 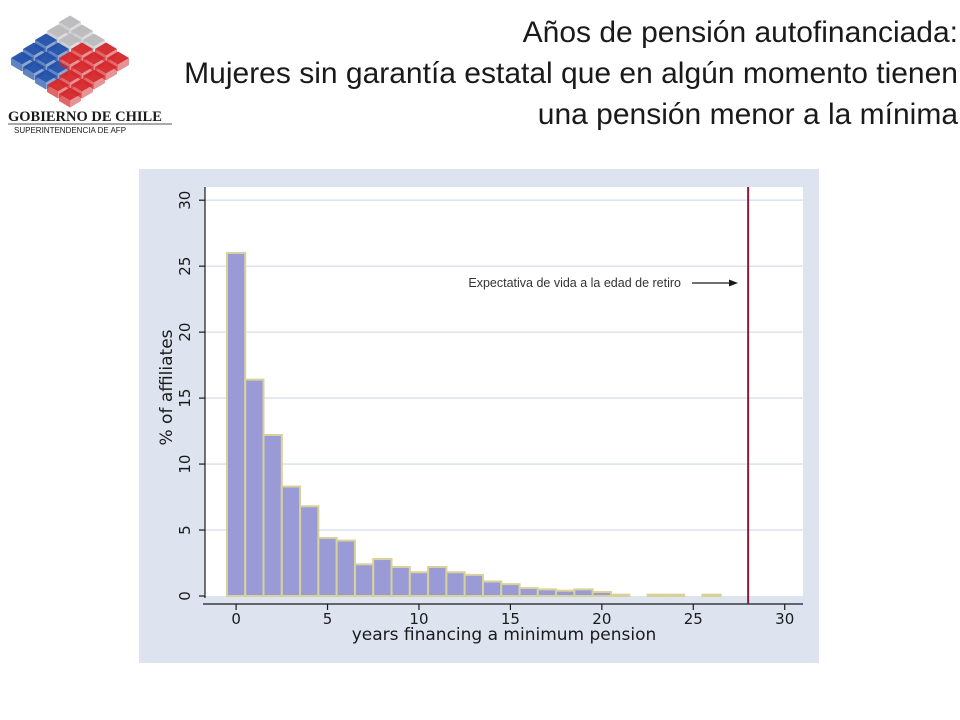 What do you see at coordinates (740, 32) in the screenshot?
I see `title-line-1: Años de pensión autofinanciada:` at bounding box center [740, 32].